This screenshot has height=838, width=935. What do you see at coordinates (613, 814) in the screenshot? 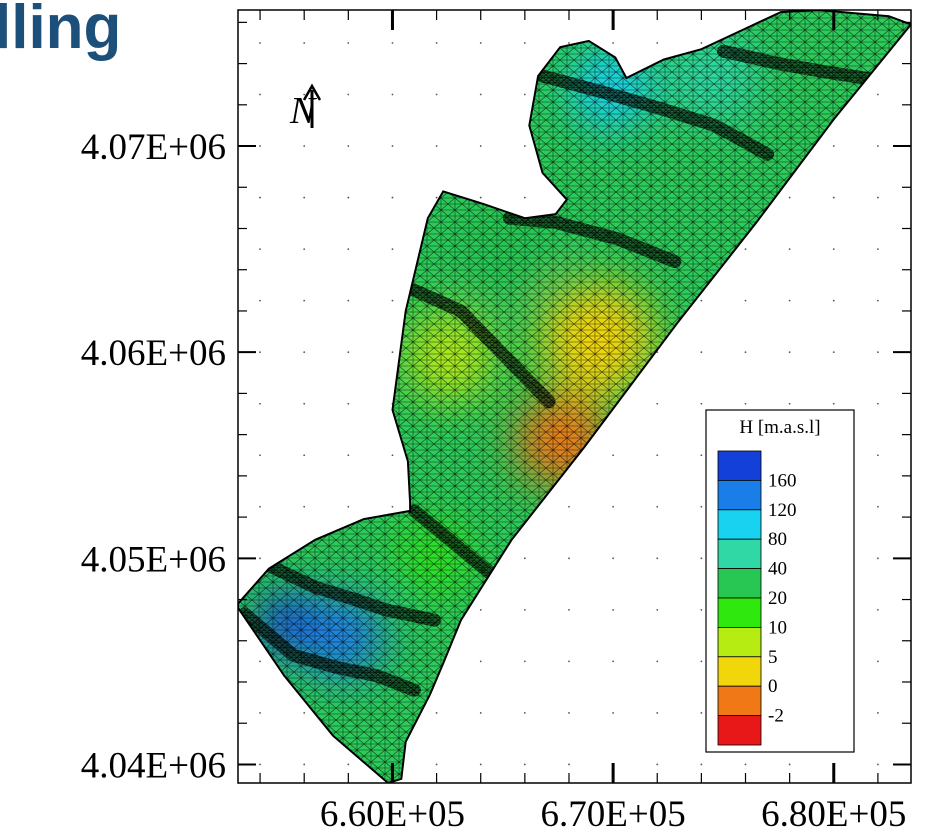
I see `x-tick-label: 6.70E+05` at bounding box center [613, 814].